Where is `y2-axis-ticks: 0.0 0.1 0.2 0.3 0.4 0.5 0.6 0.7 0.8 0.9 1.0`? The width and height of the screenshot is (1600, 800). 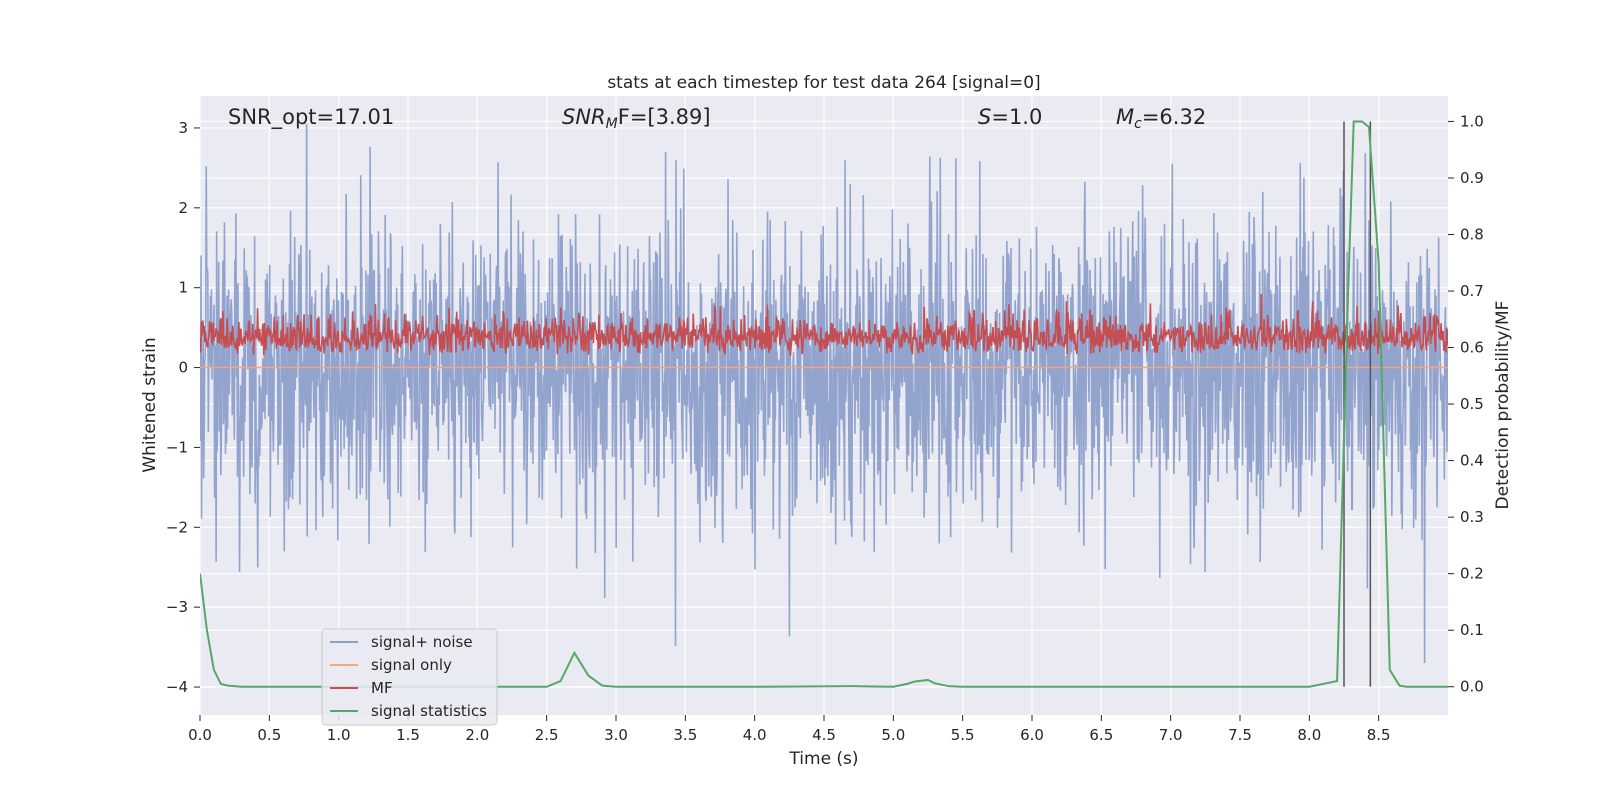 y2-axis-ticks: 0.0 0.1 0.2 0.3 0.4 0.5 0.6 0.7 0.8 0.9 1.0 is located at coordinates (1466, 404).